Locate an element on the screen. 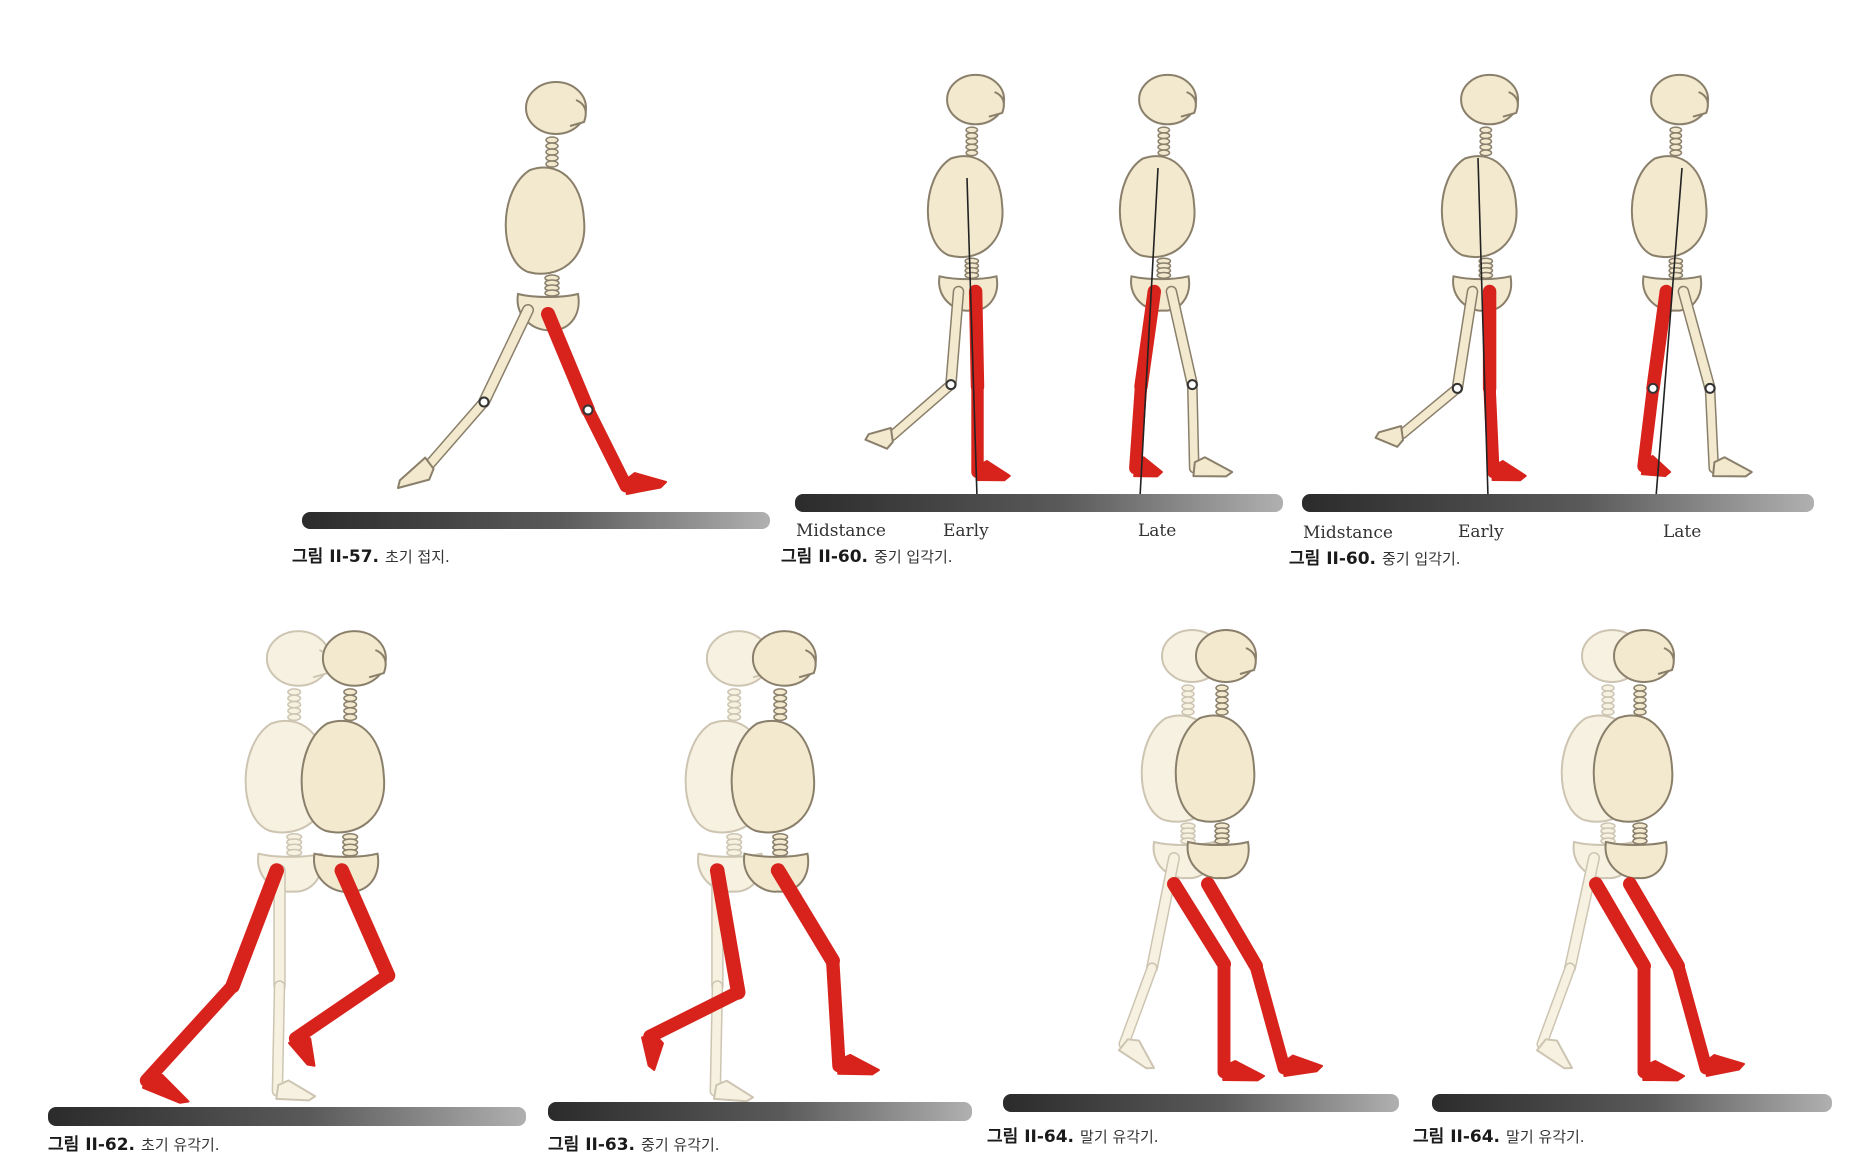 This screenshot has width=1872, height=1162. phase-label-early: Early is located at coordinates (1481, 532).